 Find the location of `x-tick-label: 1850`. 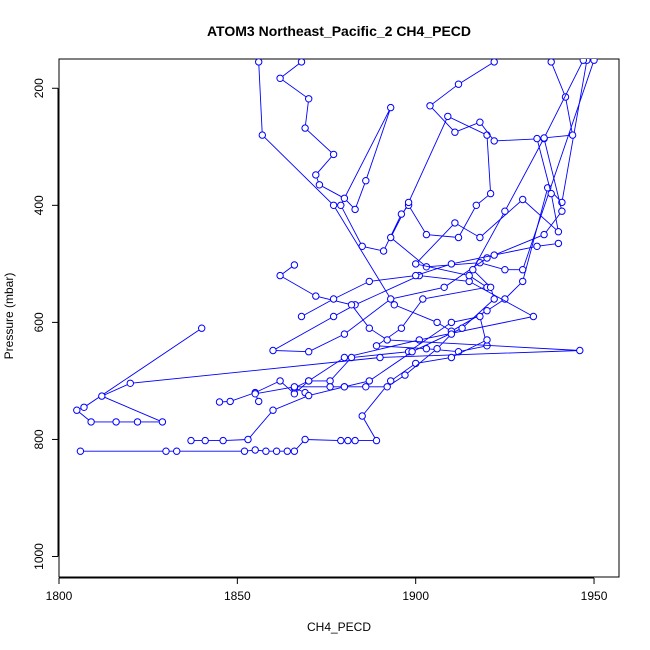

x-tick-label: 1850 is located at coordinates (237, 596).